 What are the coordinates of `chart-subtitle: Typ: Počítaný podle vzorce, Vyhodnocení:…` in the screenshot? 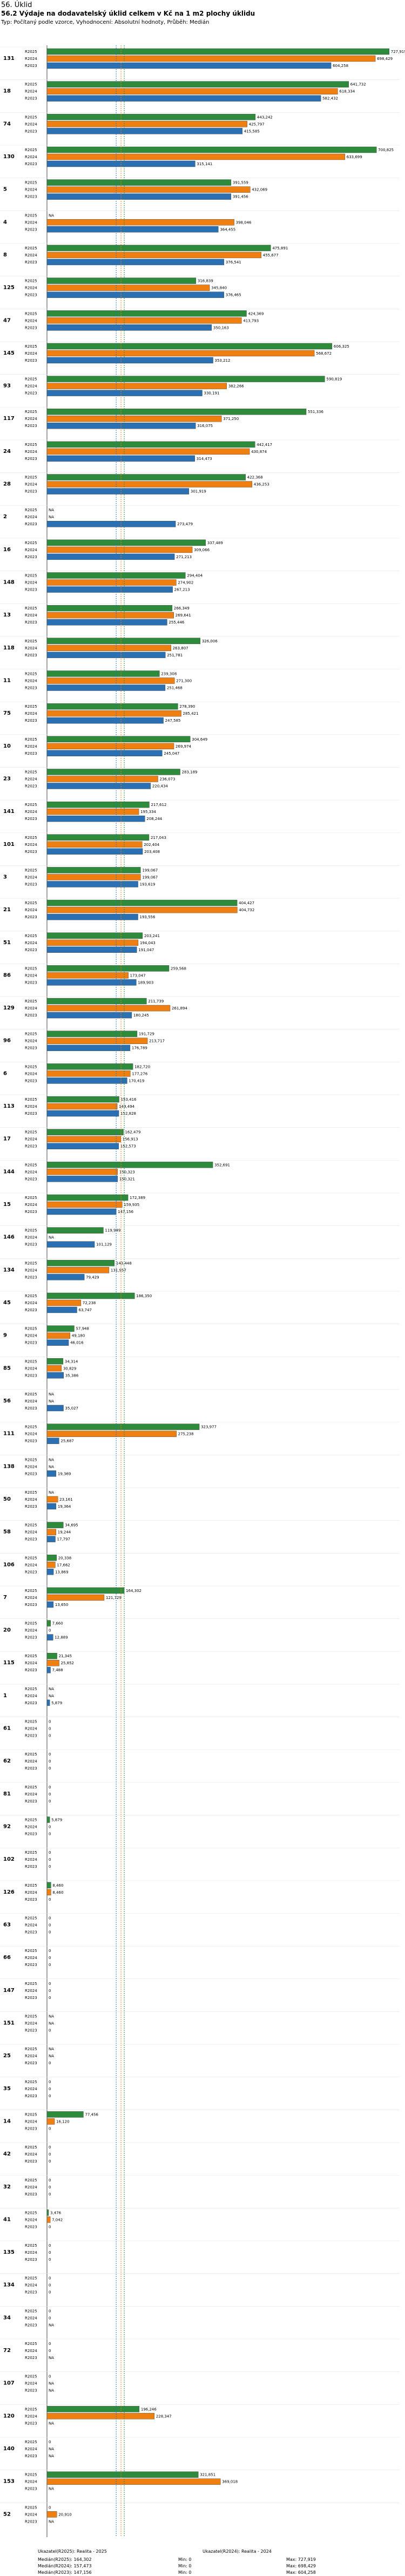 It's located at (106, 22).